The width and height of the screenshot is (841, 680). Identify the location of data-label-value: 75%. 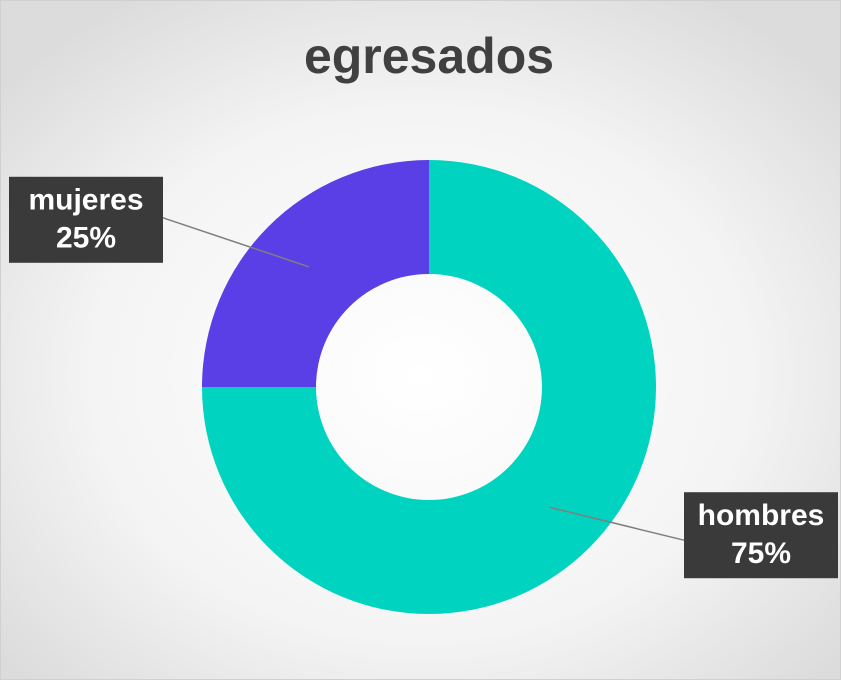
(761, 553).